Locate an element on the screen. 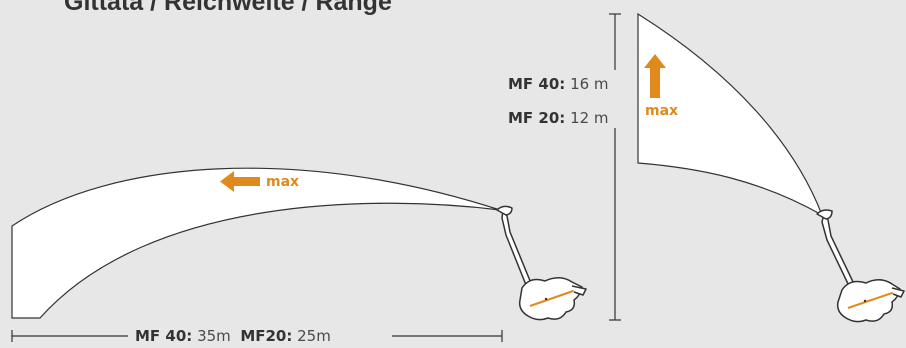  horizontal-mf20-value: 25m is located at coordinates (314, 336).